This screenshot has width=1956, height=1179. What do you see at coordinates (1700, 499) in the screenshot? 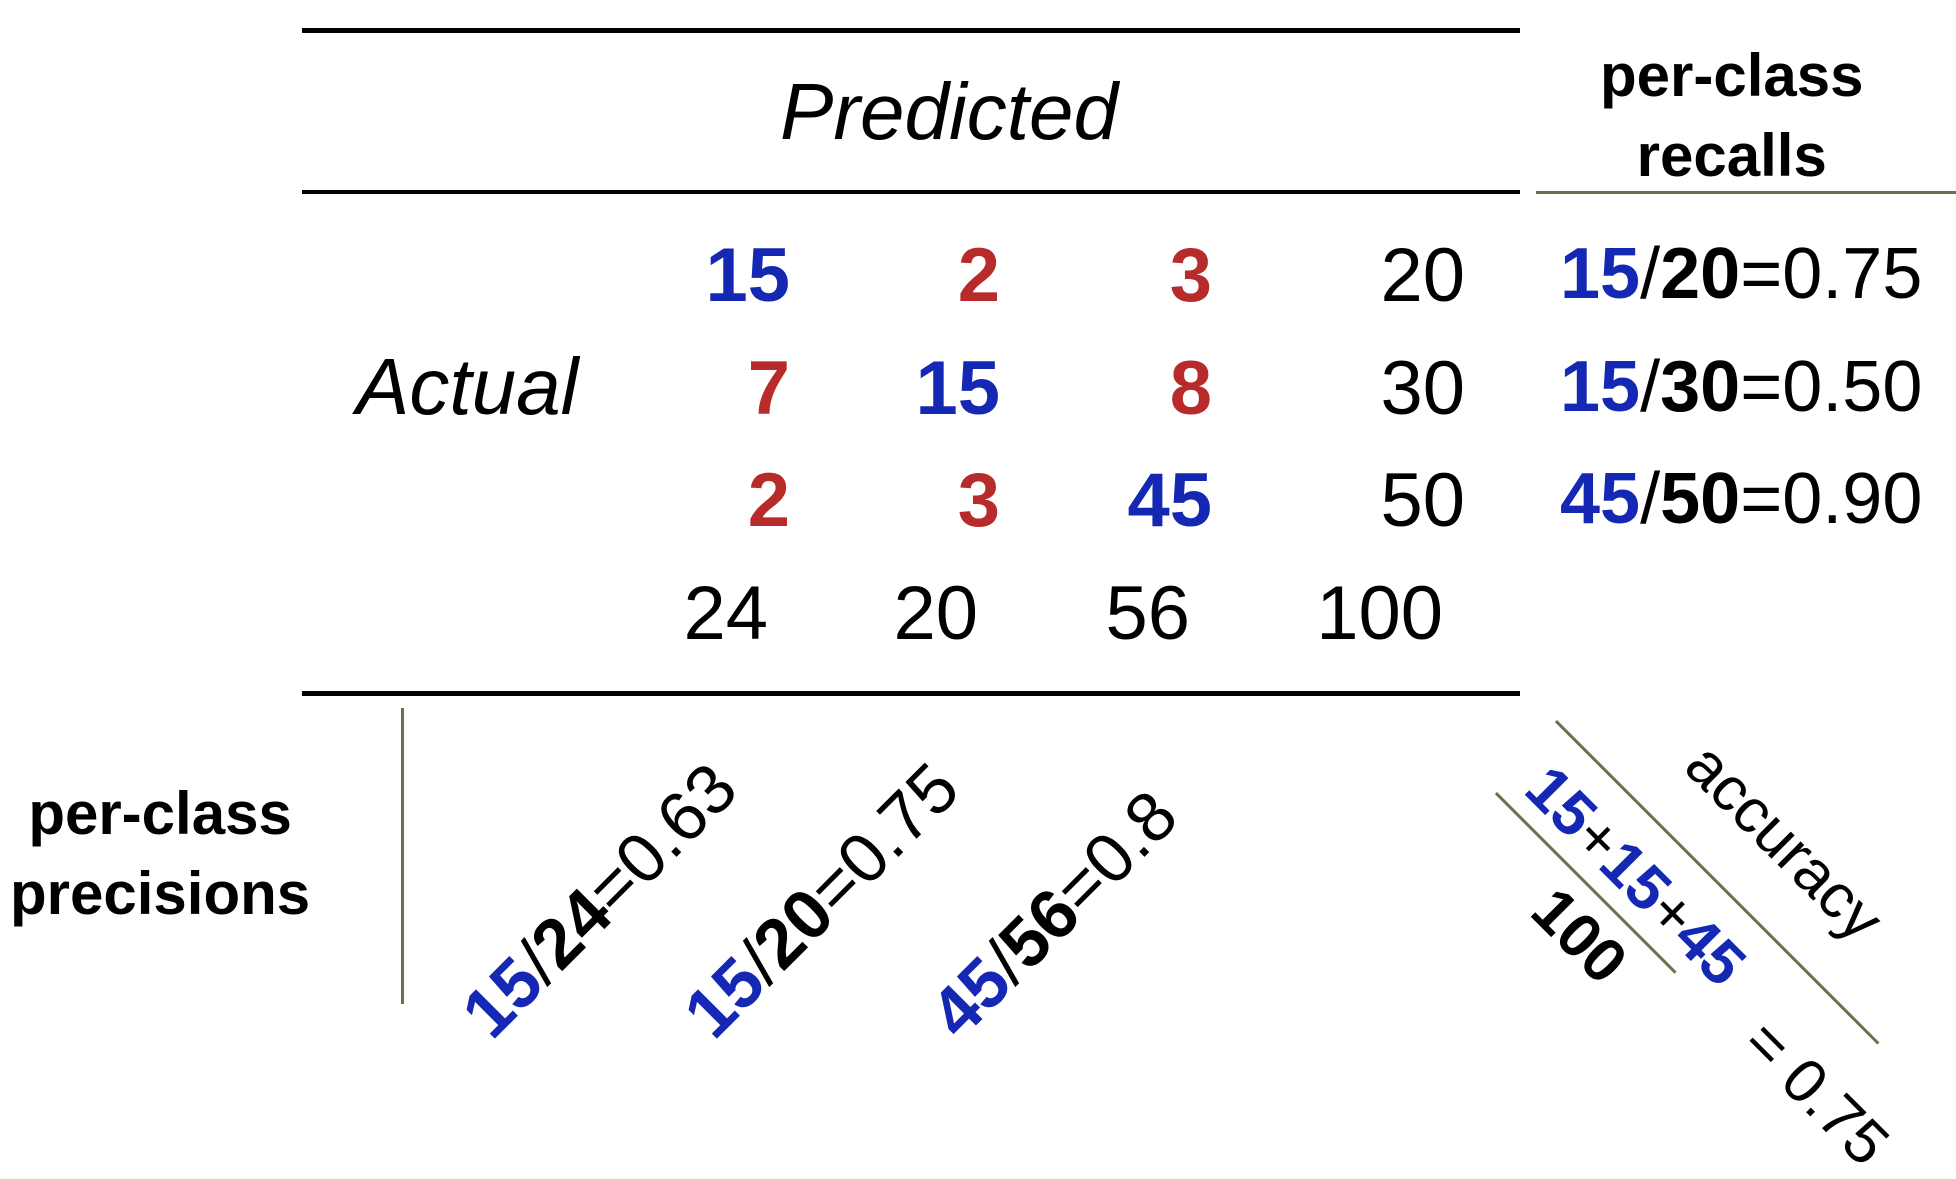
I see `fraction-denominator: 50` at bounding box center [1700, 499].